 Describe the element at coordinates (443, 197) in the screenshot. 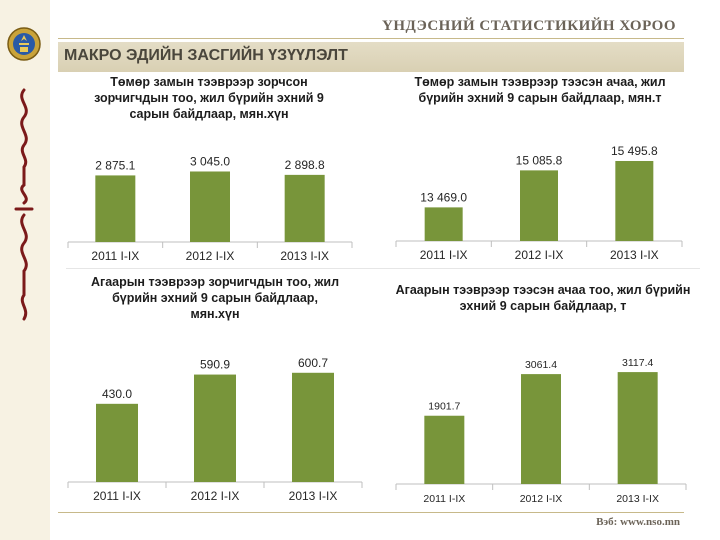

I see `data-label: 13 469.0` at that location.